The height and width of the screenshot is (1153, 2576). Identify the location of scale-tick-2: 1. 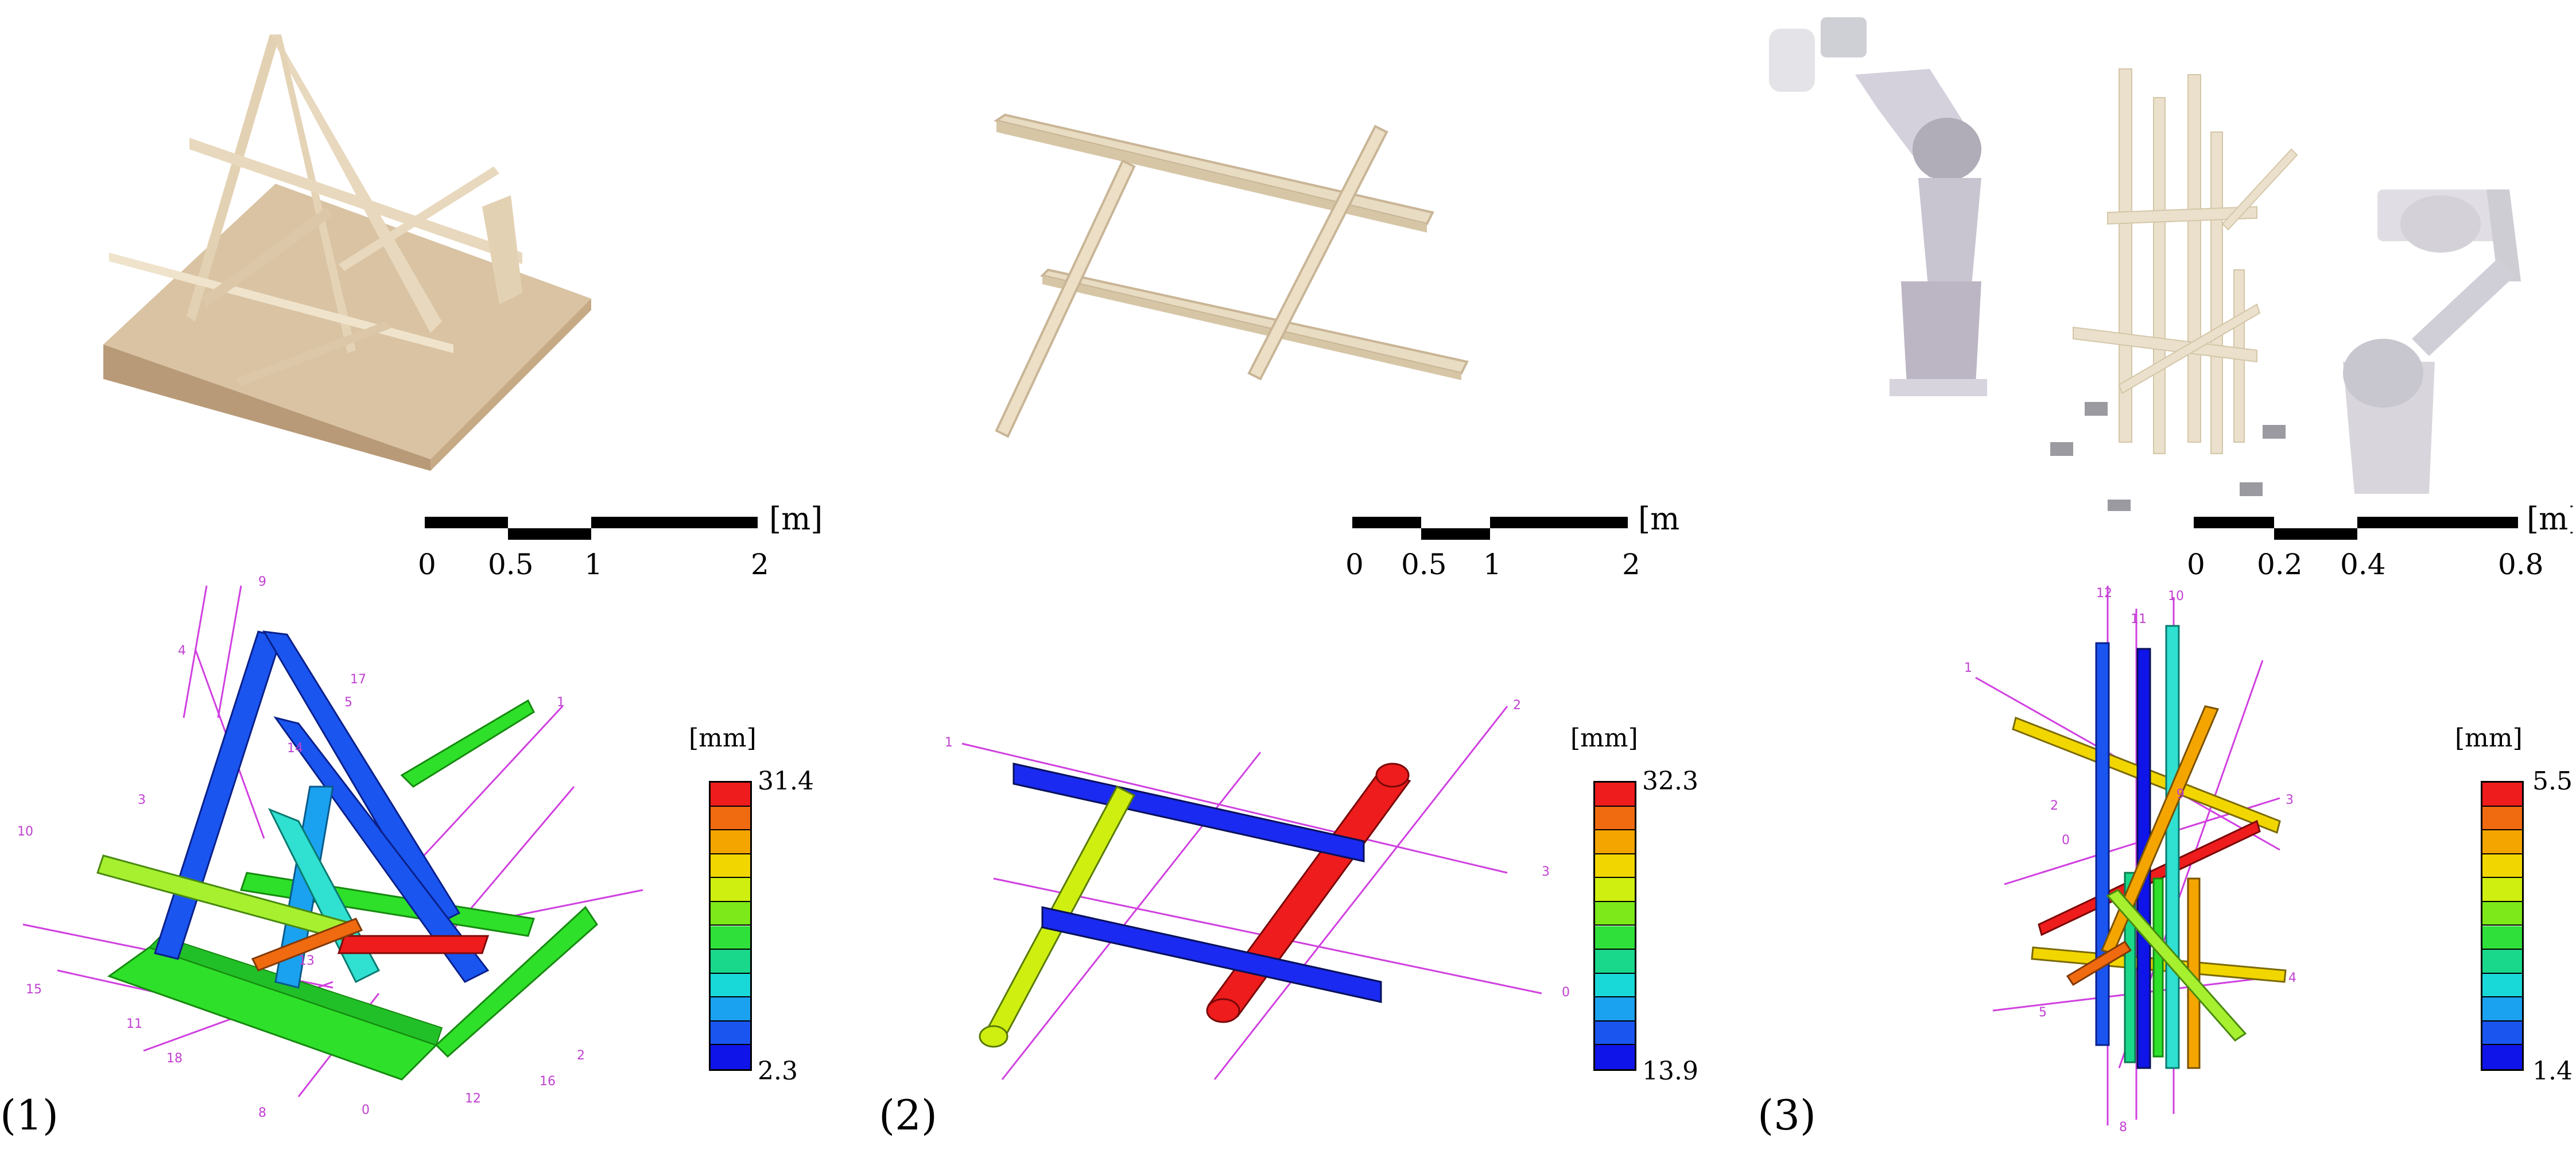
(1492, 564).